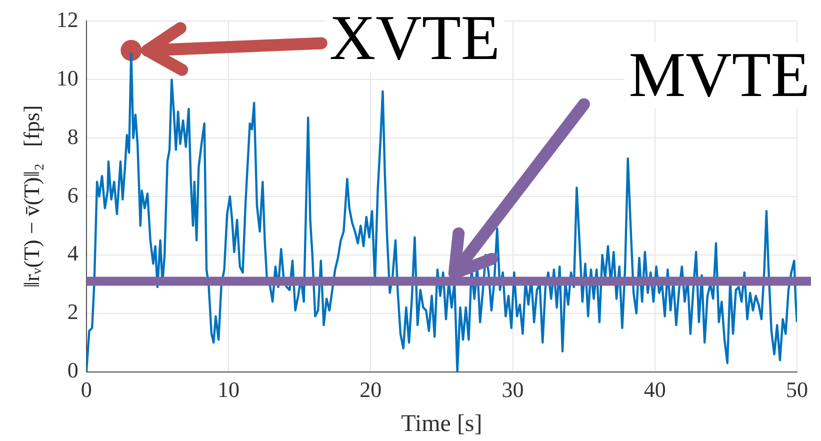  Describe the element at coordinates (72, 195) in the screenshot. I see `y-tick-label: 6` at that location.